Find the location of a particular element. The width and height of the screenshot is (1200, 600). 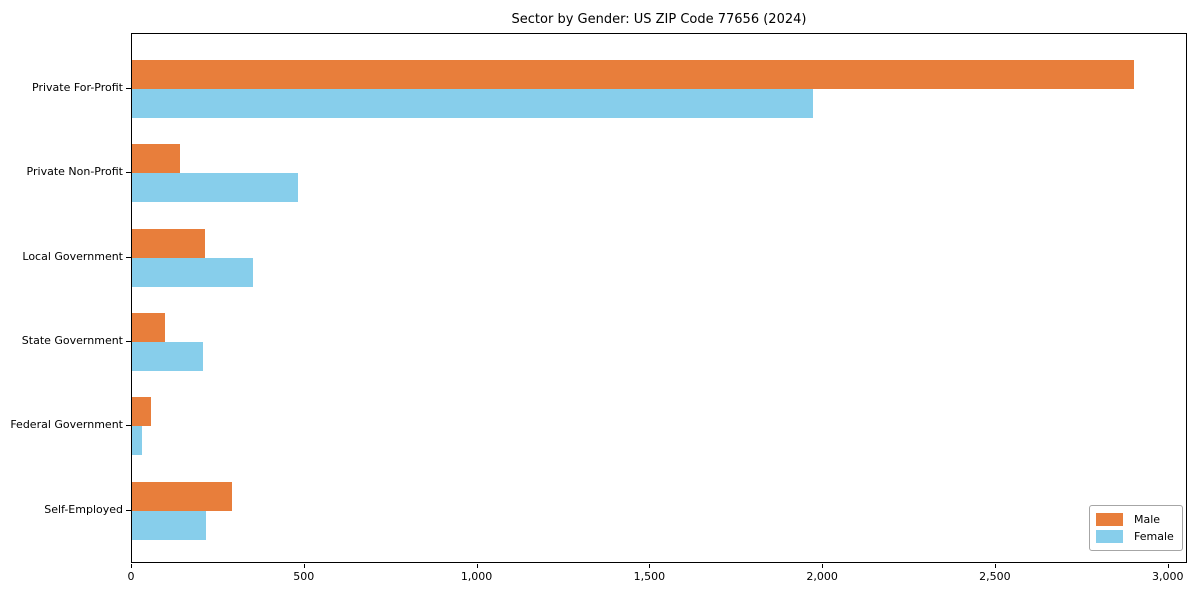

ytick-label: Self-Employed is located at coordinates (83, 509).